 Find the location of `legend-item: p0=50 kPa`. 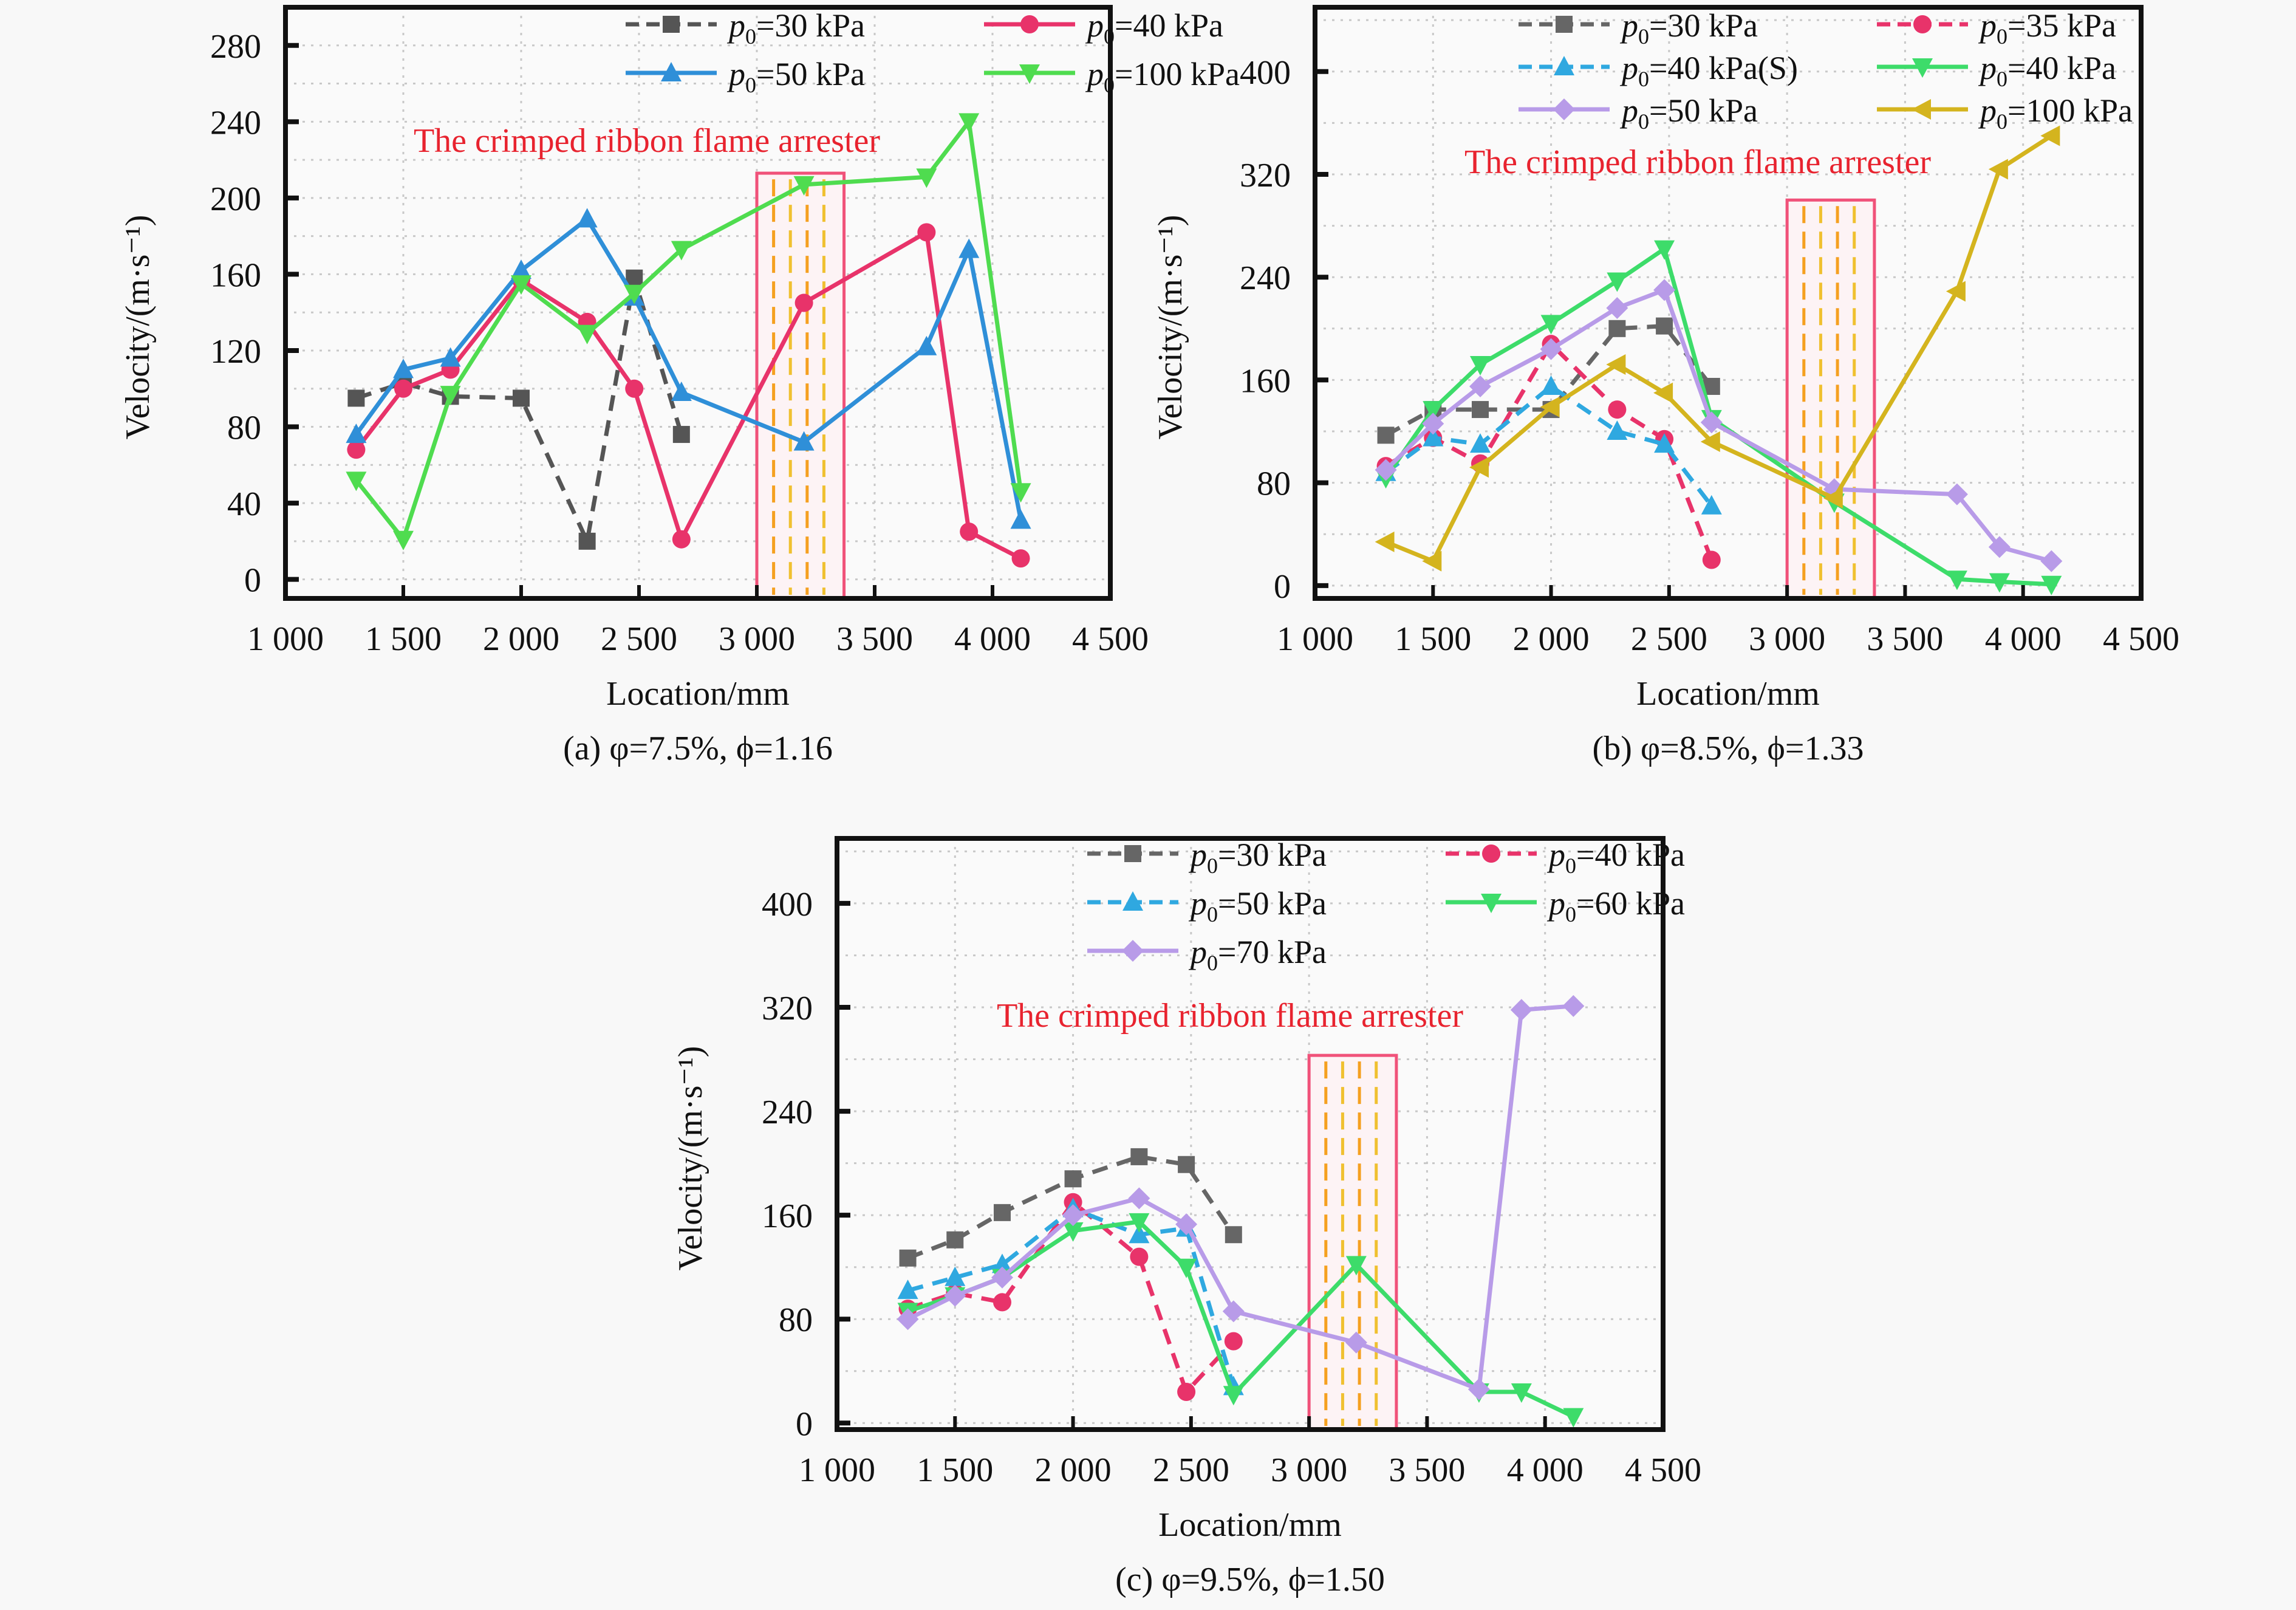

legend-item: p0=50 kPa is located at coordinates (1638, 113).